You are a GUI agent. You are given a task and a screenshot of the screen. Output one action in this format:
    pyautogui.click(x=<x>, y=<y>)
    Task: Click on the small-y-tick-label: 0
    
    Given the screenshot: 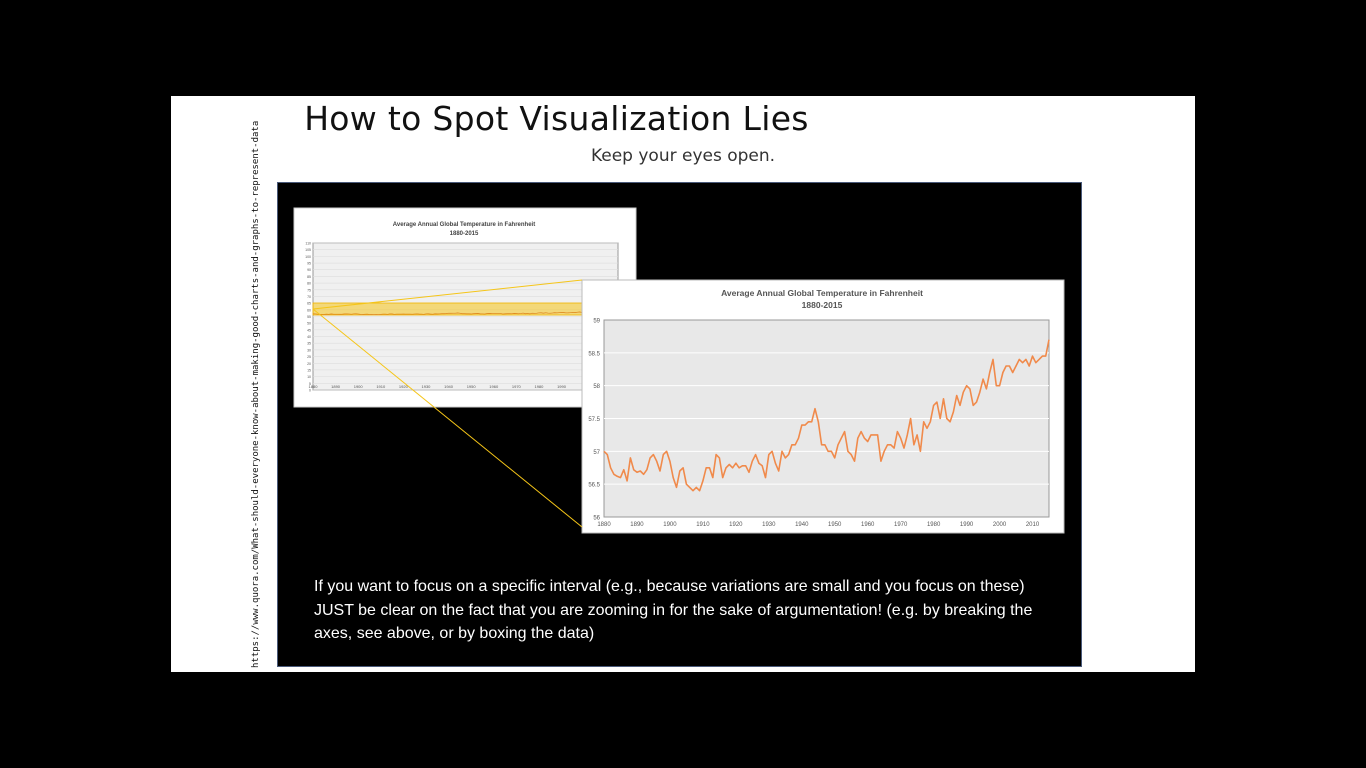 What is the action you would take?
    pyautogui.click(x=310, y=391)
    